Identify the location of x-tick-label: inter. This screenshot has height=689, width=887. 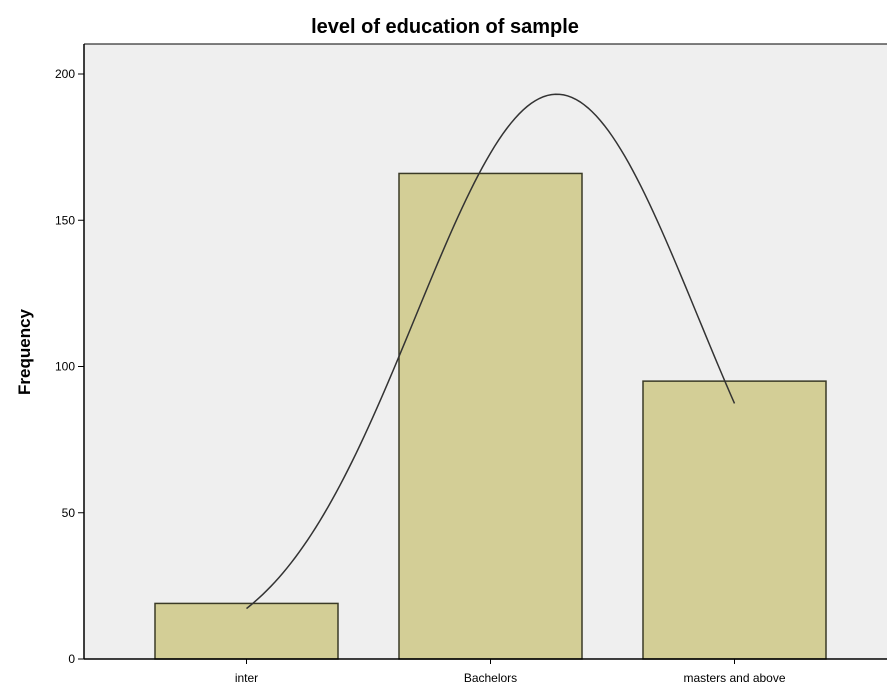
(246, 678).